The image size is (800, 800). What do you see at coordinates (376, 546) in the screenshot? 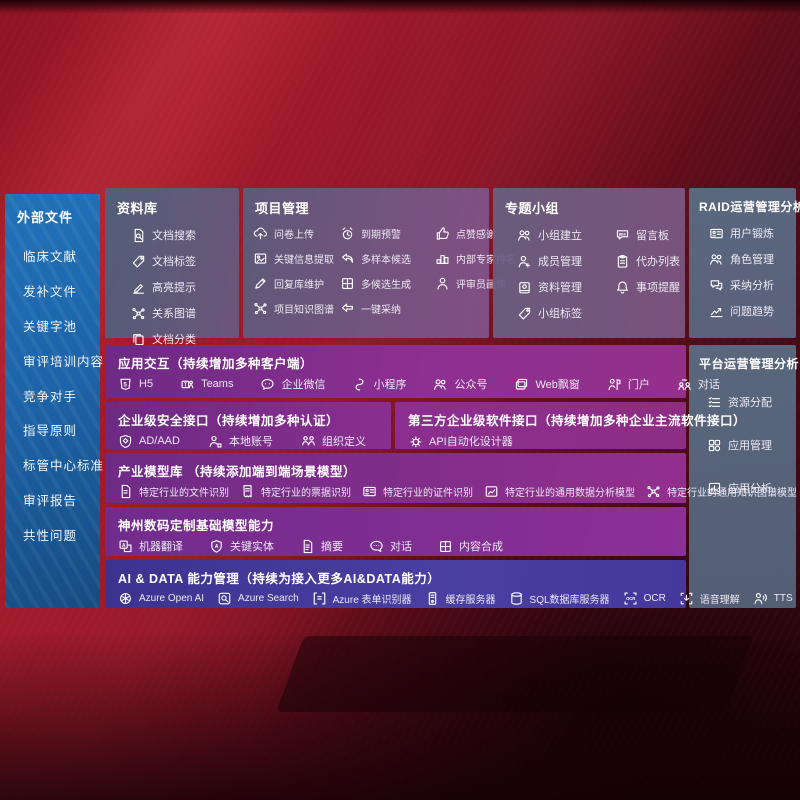
I see `chat-icon` at bounding box center [376, 546].